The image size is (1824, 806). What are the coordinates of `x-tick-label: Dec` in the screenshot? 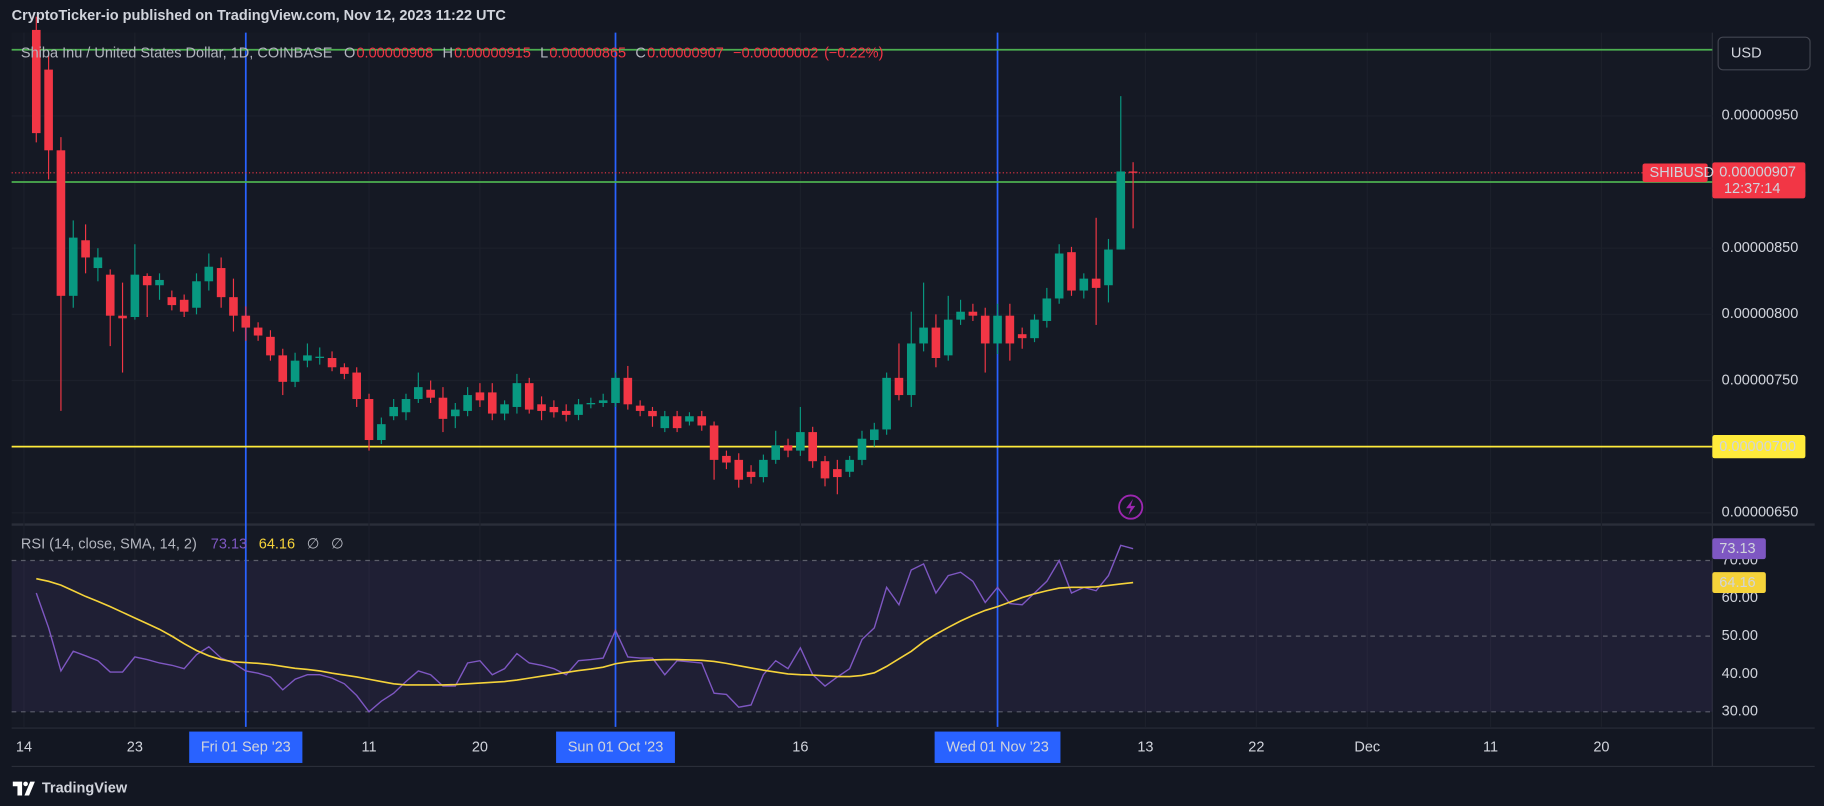 It's located at (1367, 748).